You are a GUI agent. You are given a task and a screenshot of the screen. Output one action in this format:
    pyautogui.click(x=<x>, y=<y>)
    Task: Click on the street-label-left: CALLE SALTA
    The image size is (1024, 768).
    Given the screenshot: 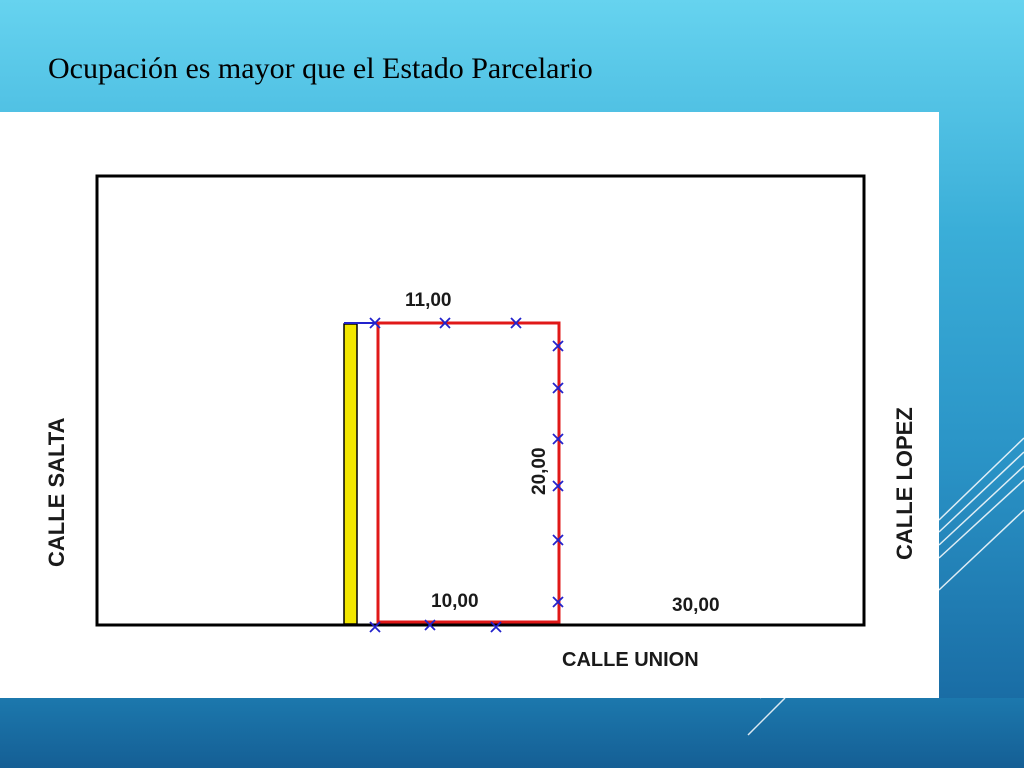 What is the action you would take?
    pyautogui.click(x=56, y=492)
    